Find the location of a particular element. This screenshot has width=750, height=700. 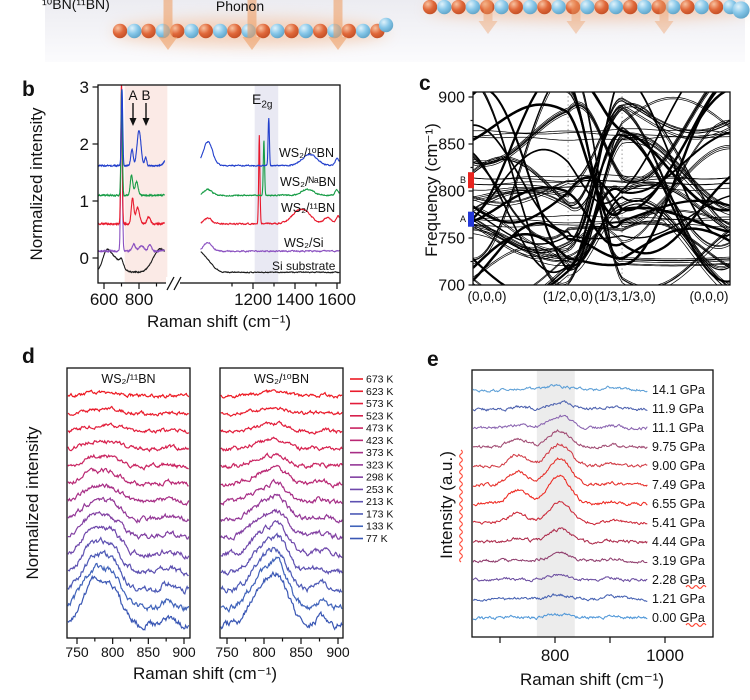

legend-label: 213 K is located at coordinates (379, 502).